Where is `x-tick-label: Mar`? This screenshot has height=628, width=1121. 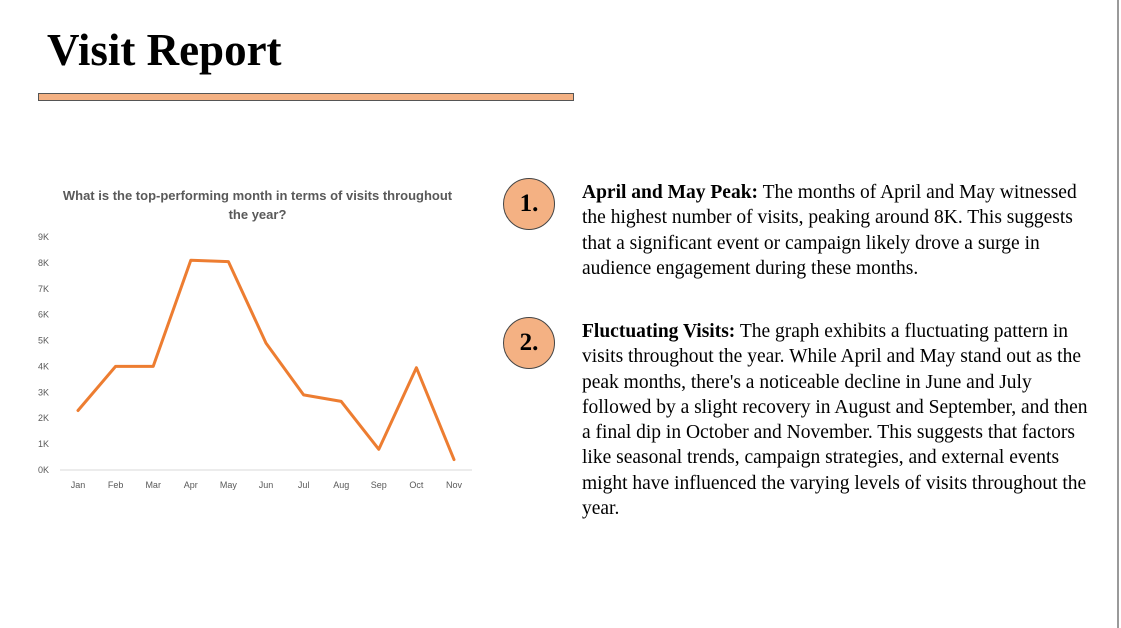
x-tick-label: Mar is located at coordinates (153, 485).